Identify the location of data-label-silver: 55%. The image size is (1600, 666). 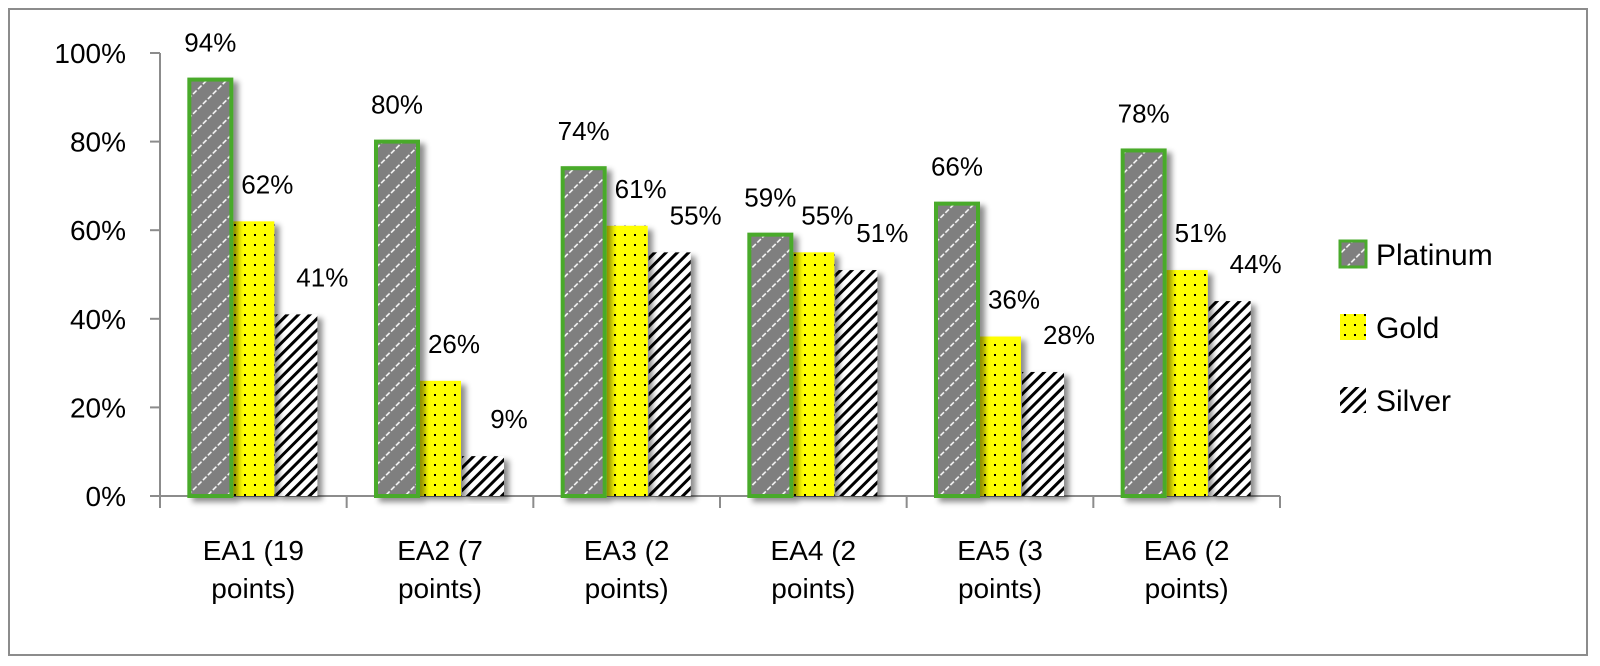
(696, 215).